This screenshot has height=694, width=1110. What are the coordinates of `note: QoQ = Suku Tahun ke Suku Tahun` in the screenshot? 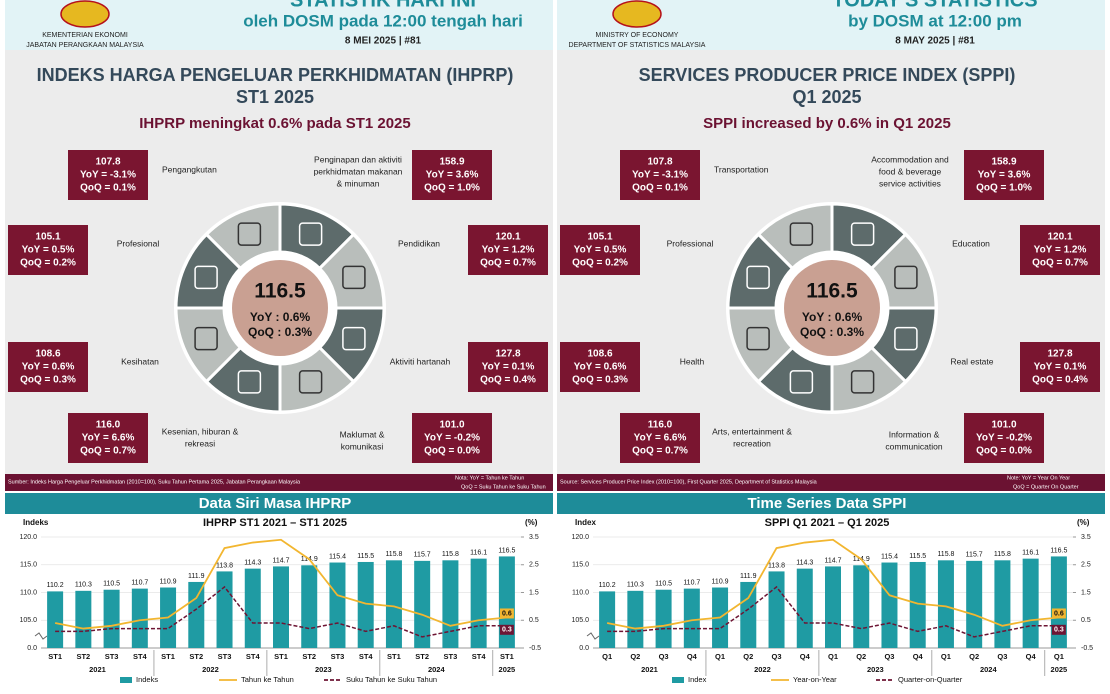 It's located at (503, 487).